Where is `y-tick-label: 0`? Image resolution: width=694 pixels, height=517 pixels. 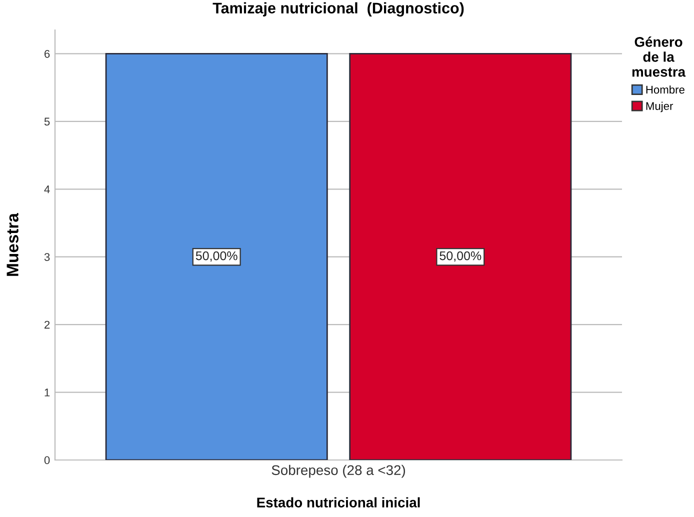
y-tick-label: 0 is located at coordinates (47, 460).